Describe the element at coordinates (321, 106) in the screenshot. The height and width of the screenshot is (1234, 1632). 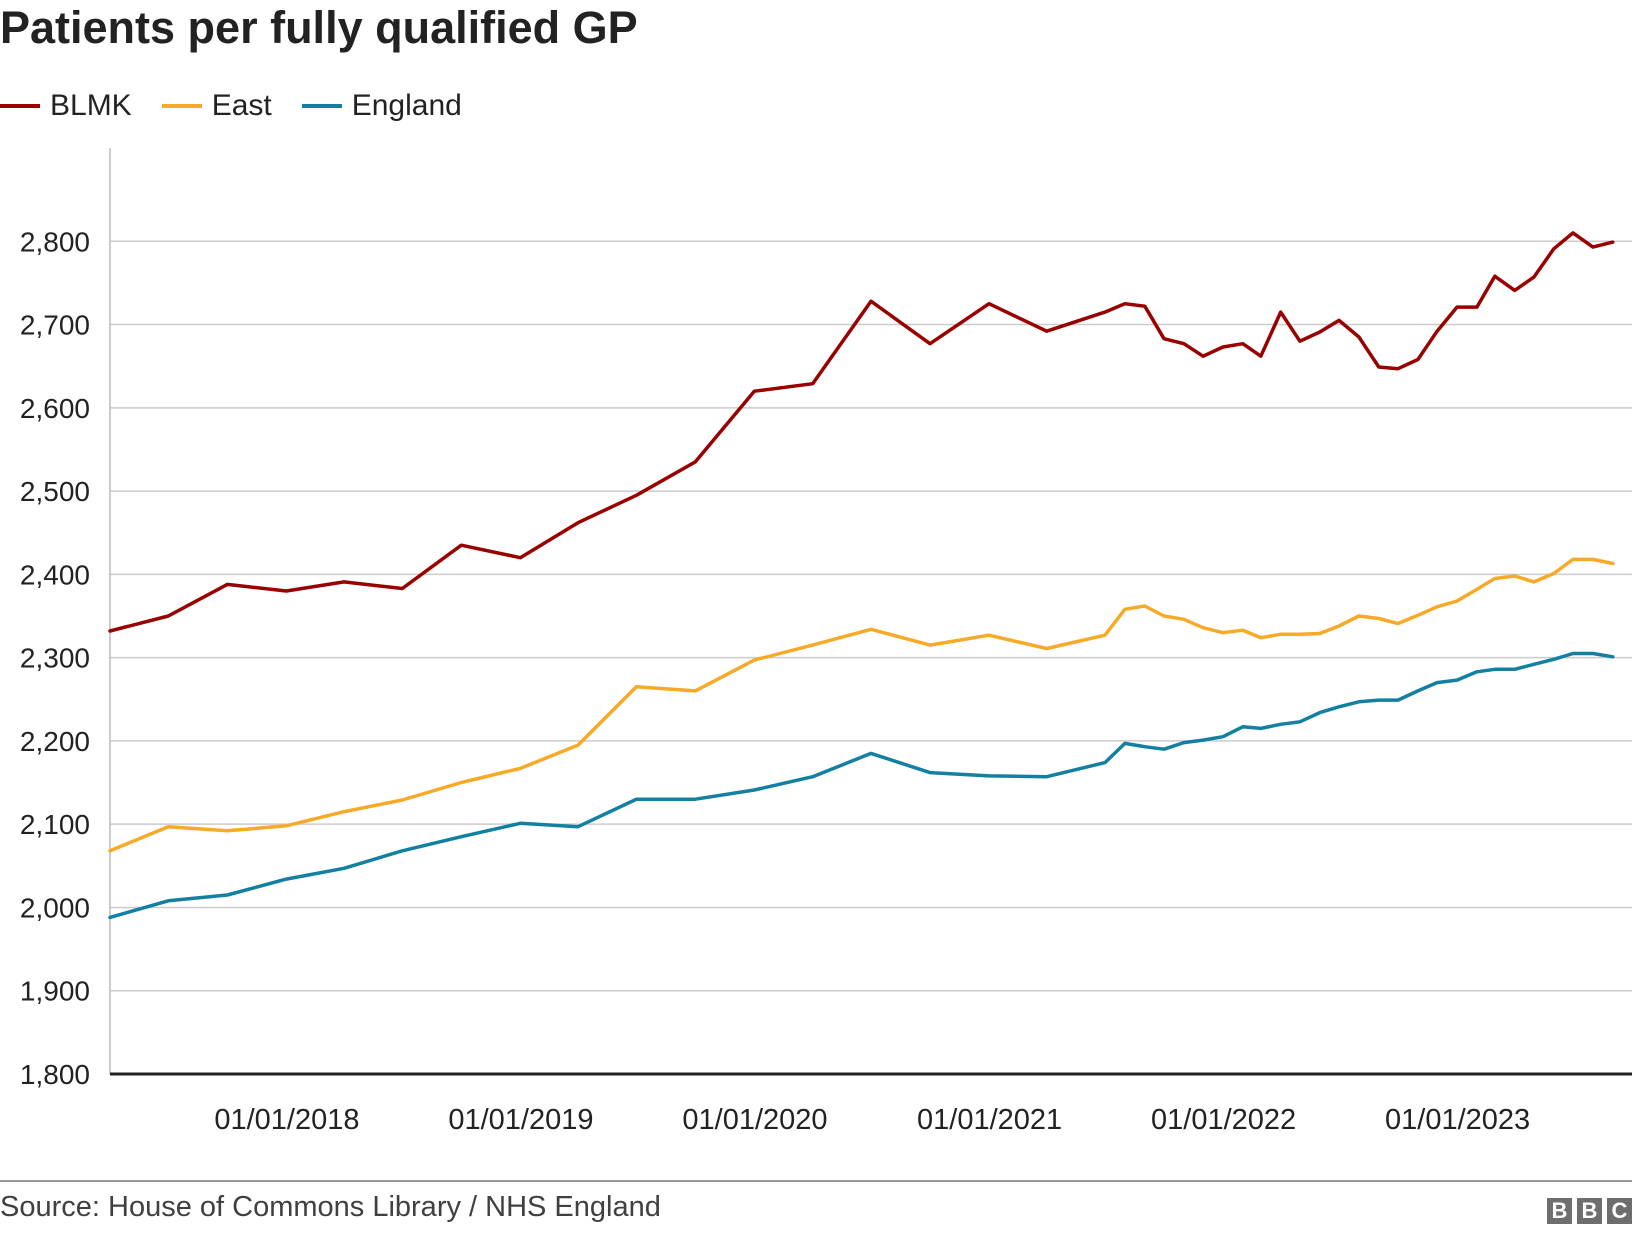
I see `legend-swatch-england` at that location.